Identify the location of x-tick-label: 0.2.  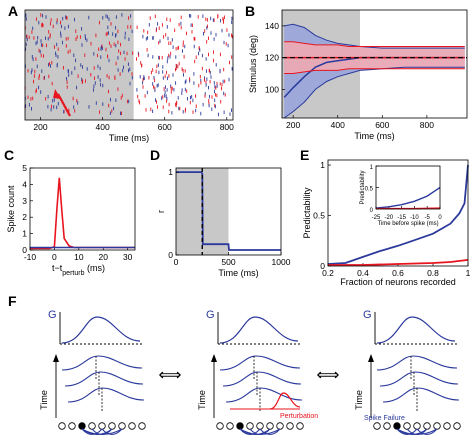
(328, 273).